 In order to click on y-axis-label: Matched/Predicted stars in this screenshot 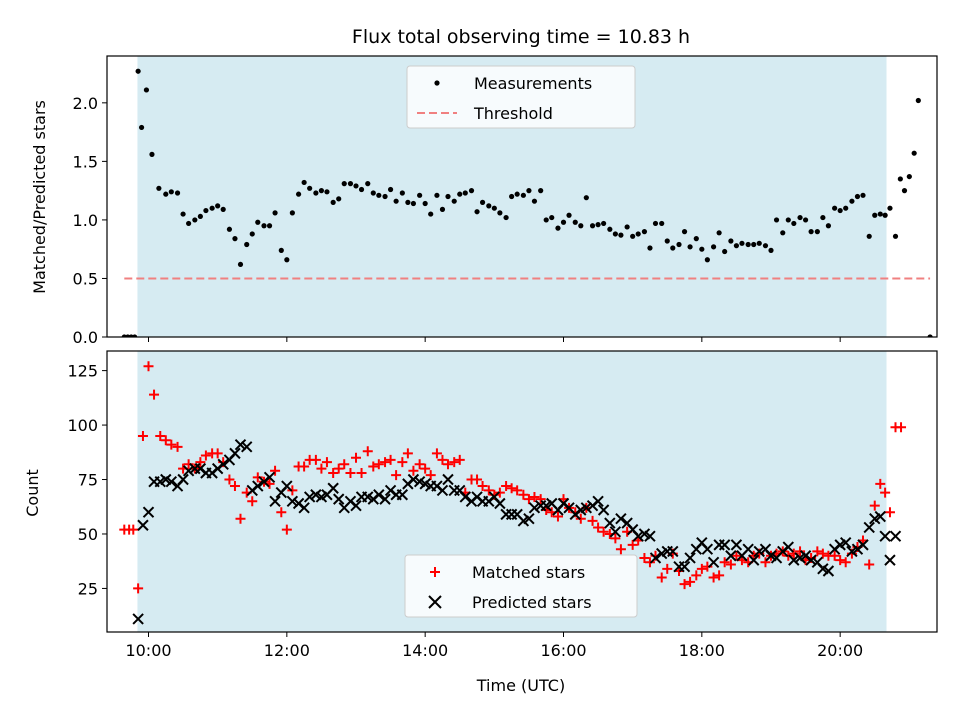, I will do `click(39, 197)`.